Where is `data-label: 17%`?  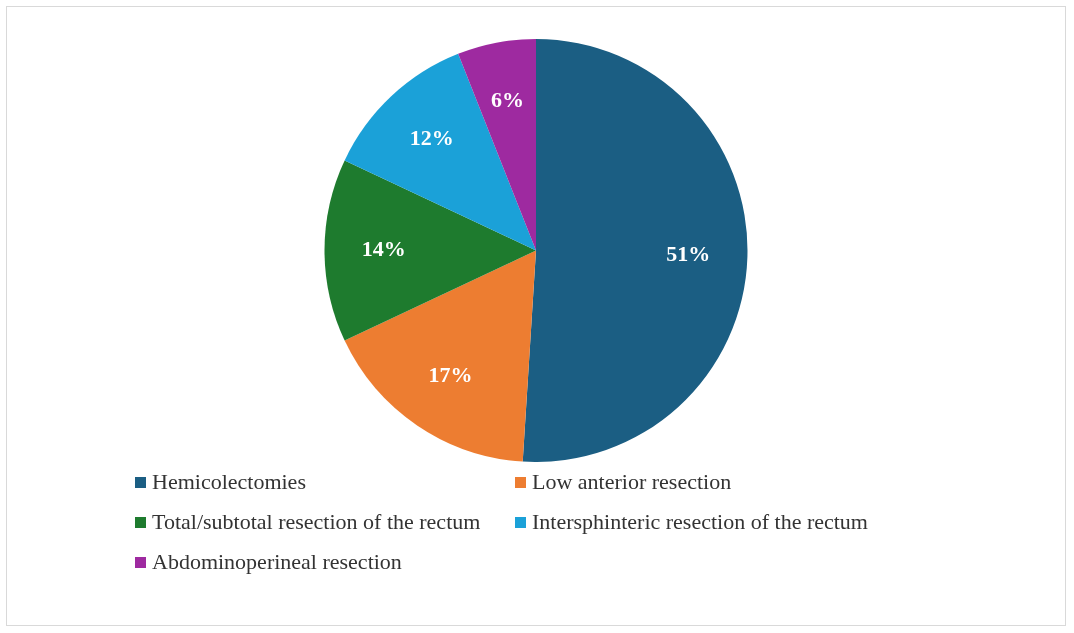
data-label: 17% is located at coordinates (450, 375).